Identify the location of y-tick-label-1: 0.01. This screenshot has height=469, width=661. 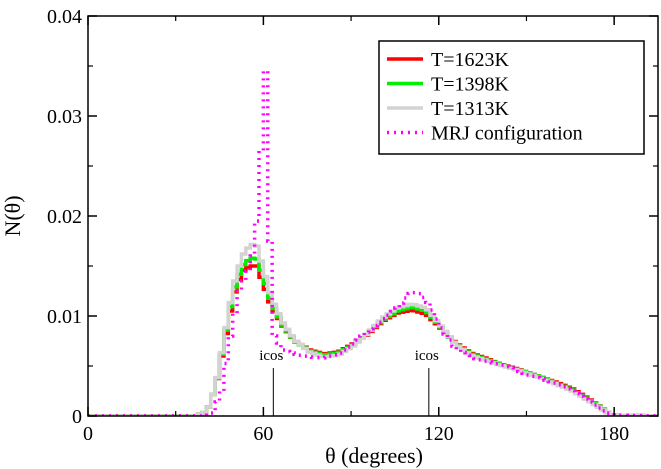
(64, 317).